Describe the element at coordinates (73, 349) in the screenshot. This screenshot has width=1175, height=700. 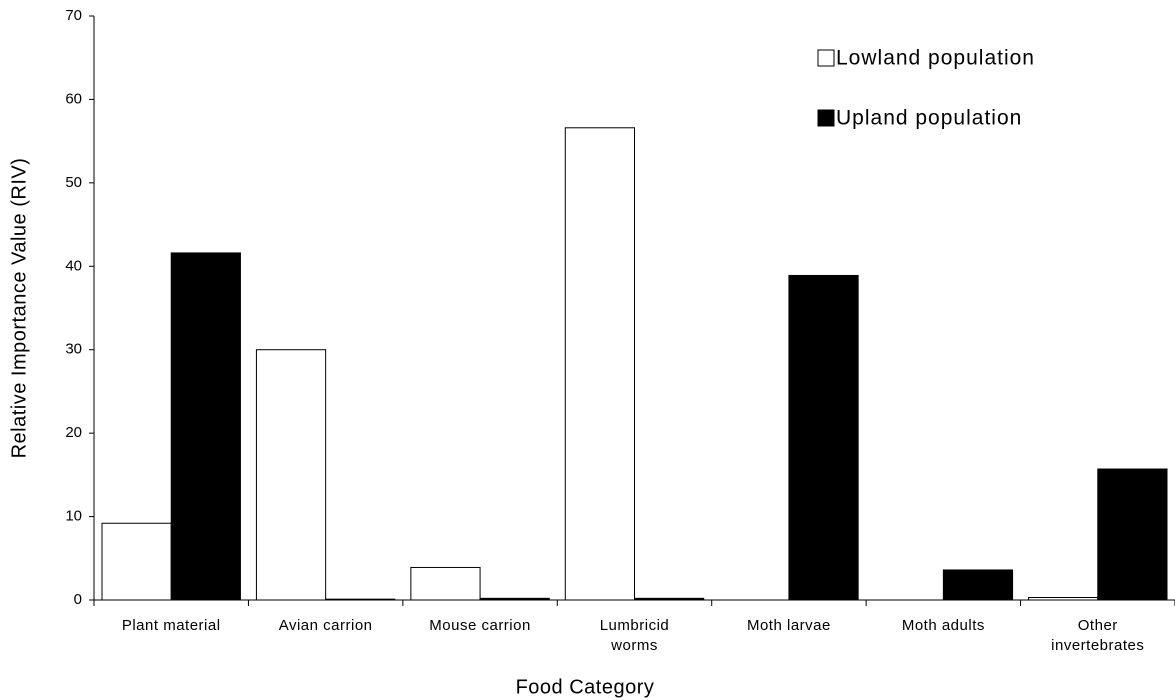
I see `y-tick-label: 30` at that location.